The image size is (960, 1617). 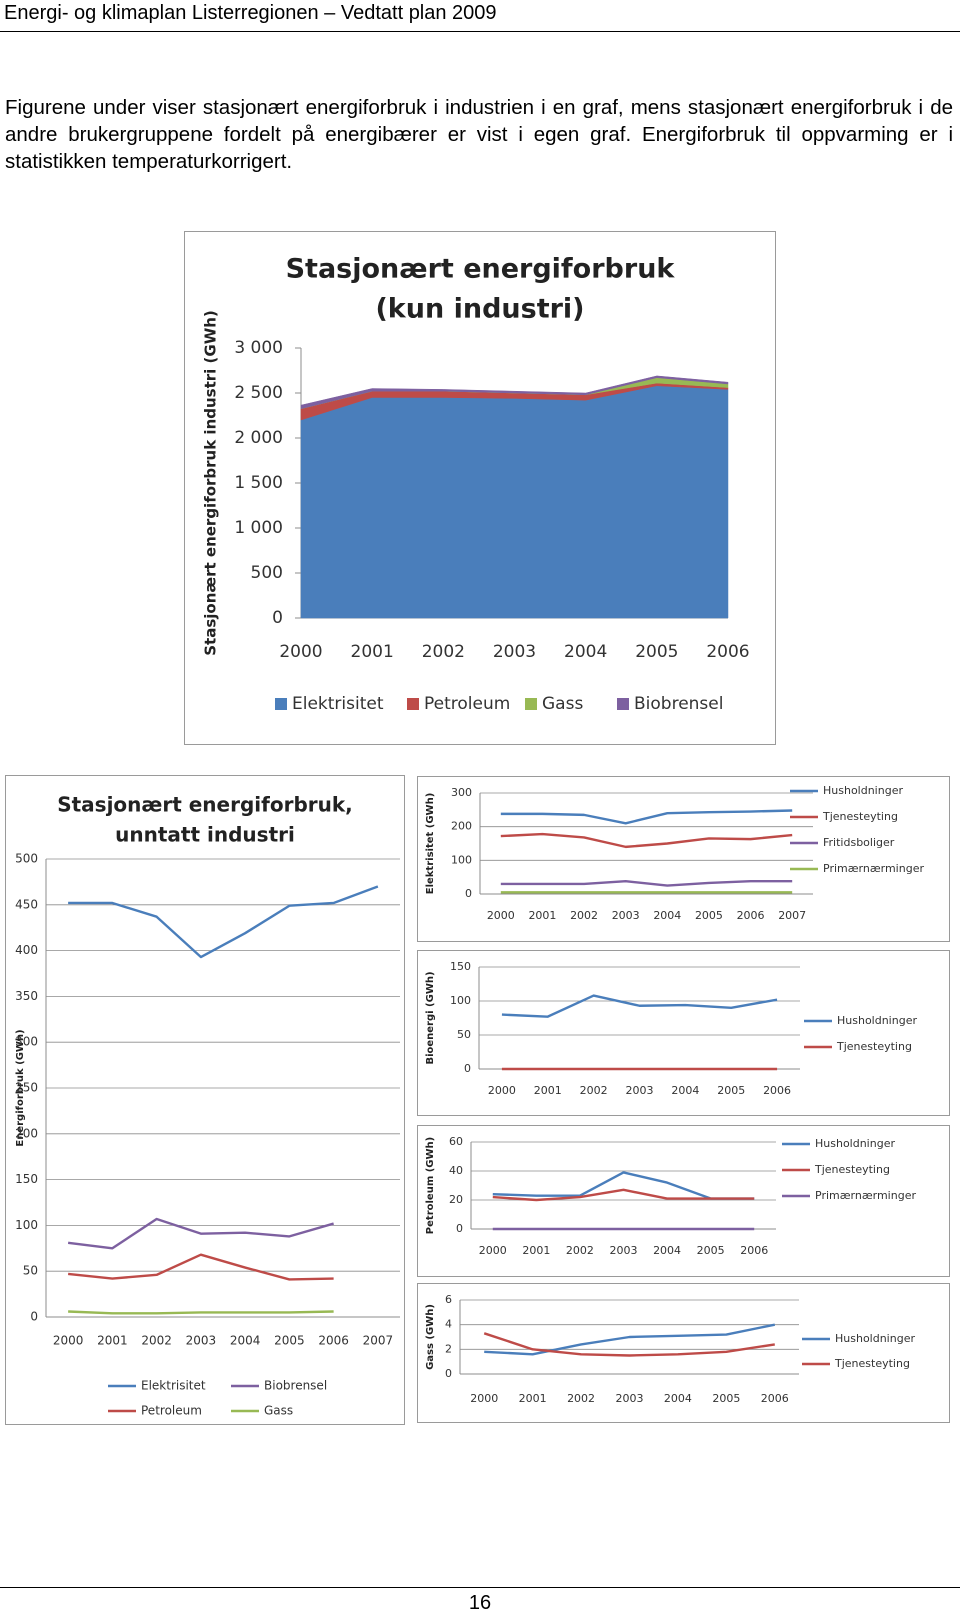 I want to click on y-tick-label: 2 500, so click(x=258, y=393).